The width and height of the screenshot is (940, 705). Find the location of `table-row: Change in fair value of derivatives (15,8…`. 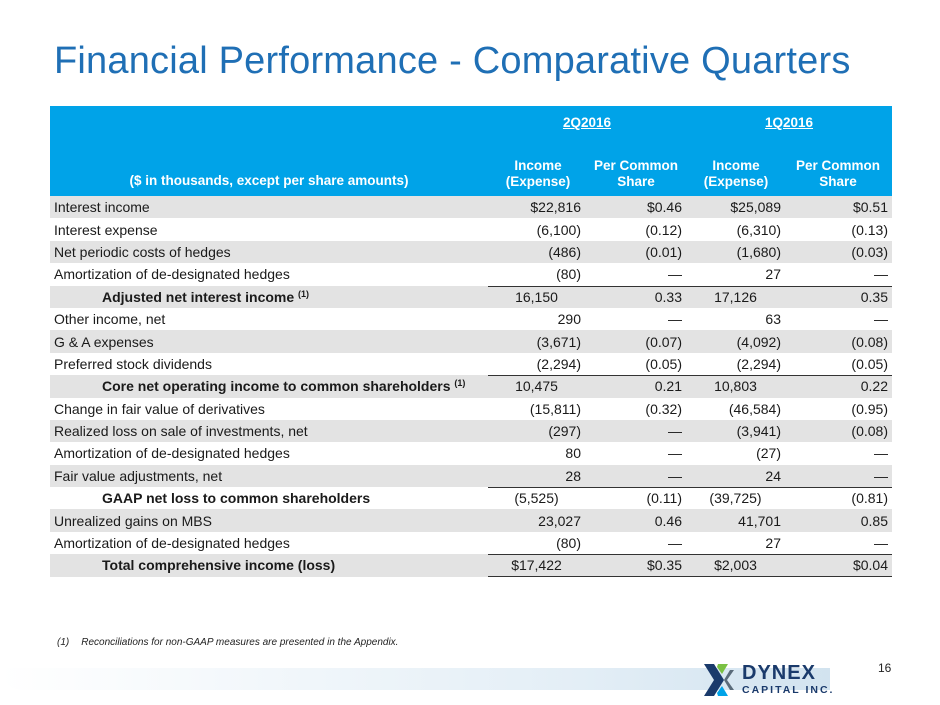

table-row: Change in fair value of derivatives (15,8… is located at coordinates (471, 409).